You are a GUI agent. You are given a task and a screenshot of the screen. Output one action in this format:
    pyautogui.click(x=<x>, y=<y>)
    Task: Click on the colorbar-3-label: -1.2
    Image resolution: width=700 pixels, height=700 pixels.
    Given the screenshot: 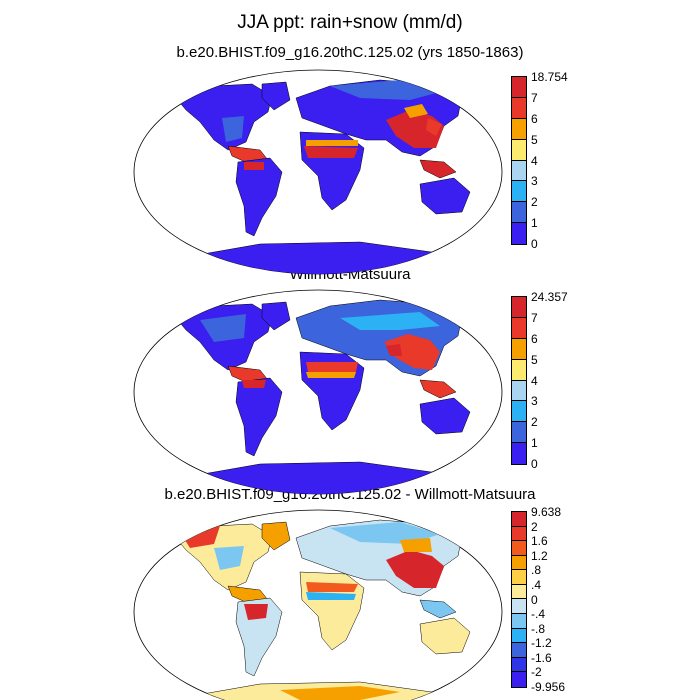 What is the action you would take?
    pyautogui.click(x=541, y=643)
    